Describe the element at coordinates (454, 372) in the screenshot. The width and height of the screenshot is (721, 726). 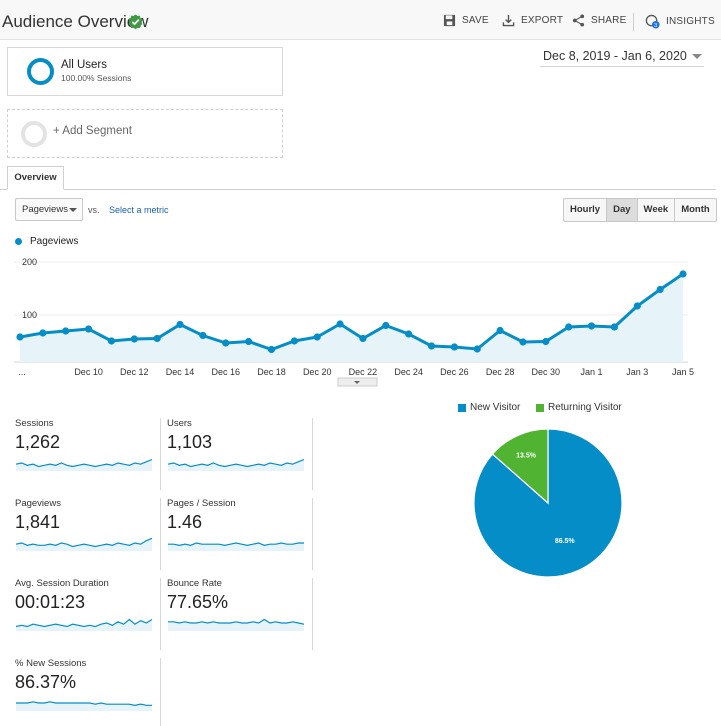
I see `x-tick-label: Dec 26` at that location.